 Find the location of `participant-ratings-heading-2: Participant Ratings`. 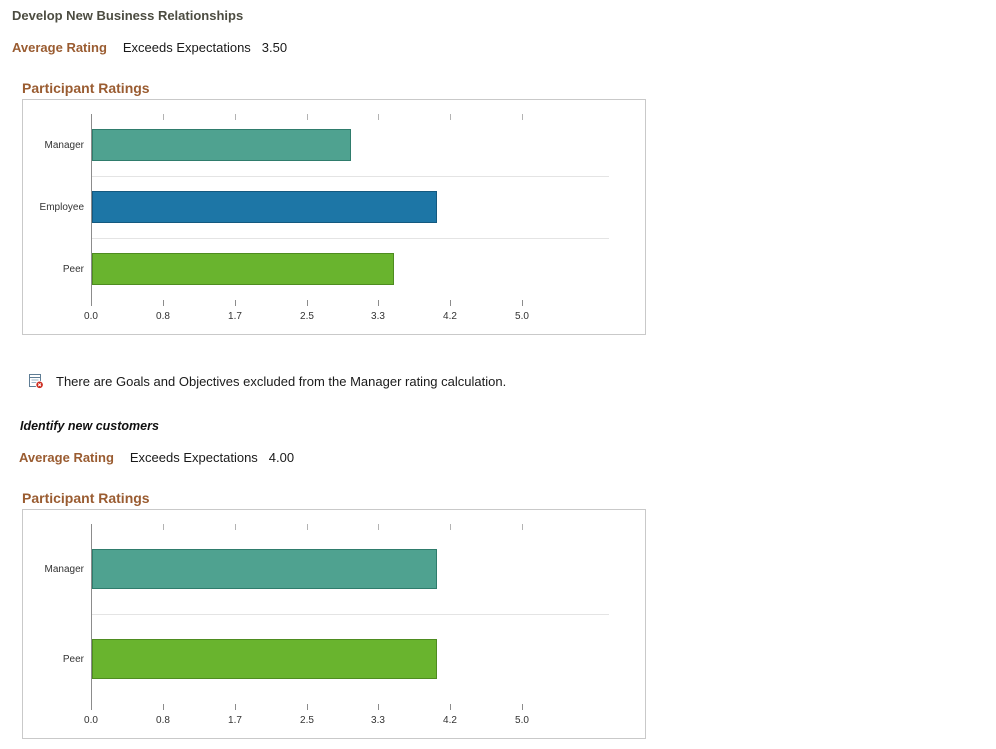

participant-ratings-heading-2: Participant Ratings is located at coordinates (86, 498).